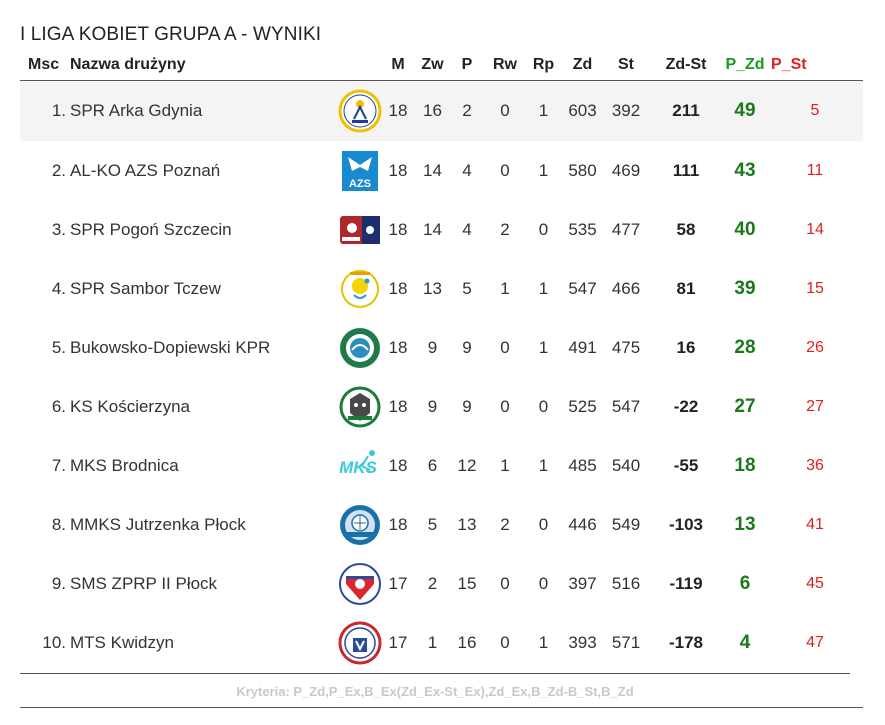  I want to click on team-name-cell: SPR Arka Gdynia, so click(204, 110).